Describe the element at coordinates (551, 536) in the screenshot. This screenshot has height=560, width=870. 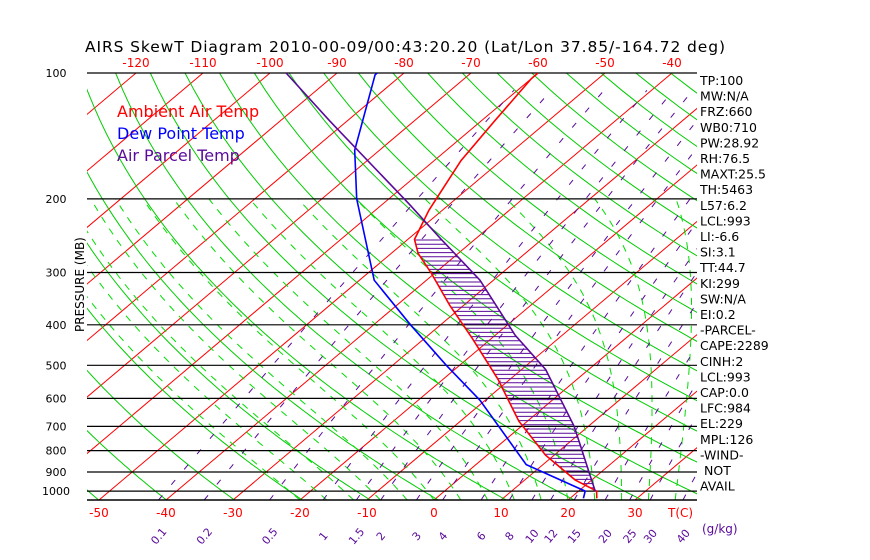
I see `mixing-ratio-label: 12` at that location.